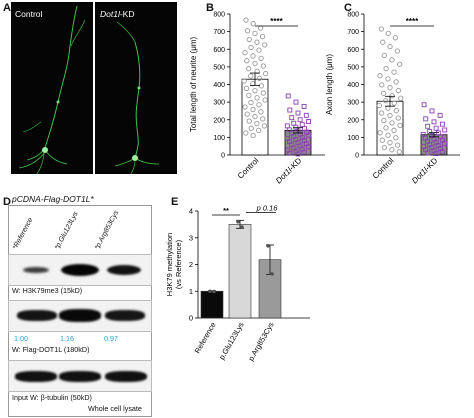 The width and height of the screenshot is (474, 418). What do you see at coordinates (191, 237) in the screenshot?
I see `y-tick-label: 3` at bounding box center [191, 237].